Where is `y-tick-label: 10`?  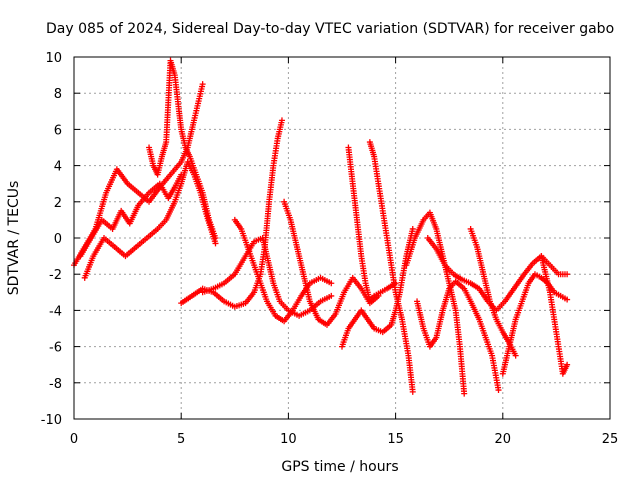 y-tick-label: 10 is located at coordinates (53, 58).